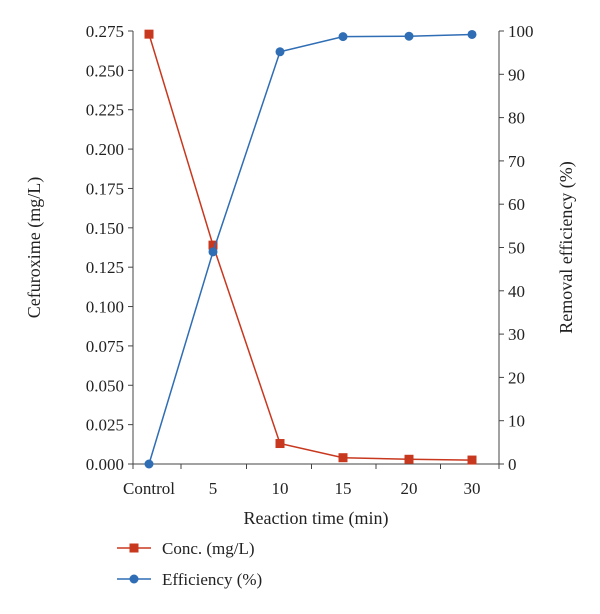  What do you see at coordinates (105, 385) in the screenshot?
I see `left-tick-label: 0.050` at bounding box center [105, 385].